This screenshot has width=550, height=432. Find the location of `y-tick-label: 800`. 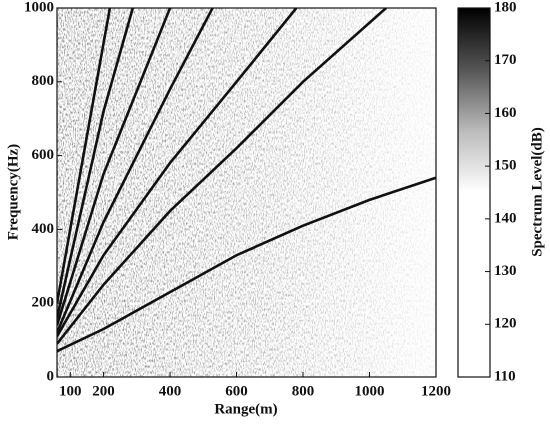

y-tick-label: 800 is located at coordinates (43, 81).